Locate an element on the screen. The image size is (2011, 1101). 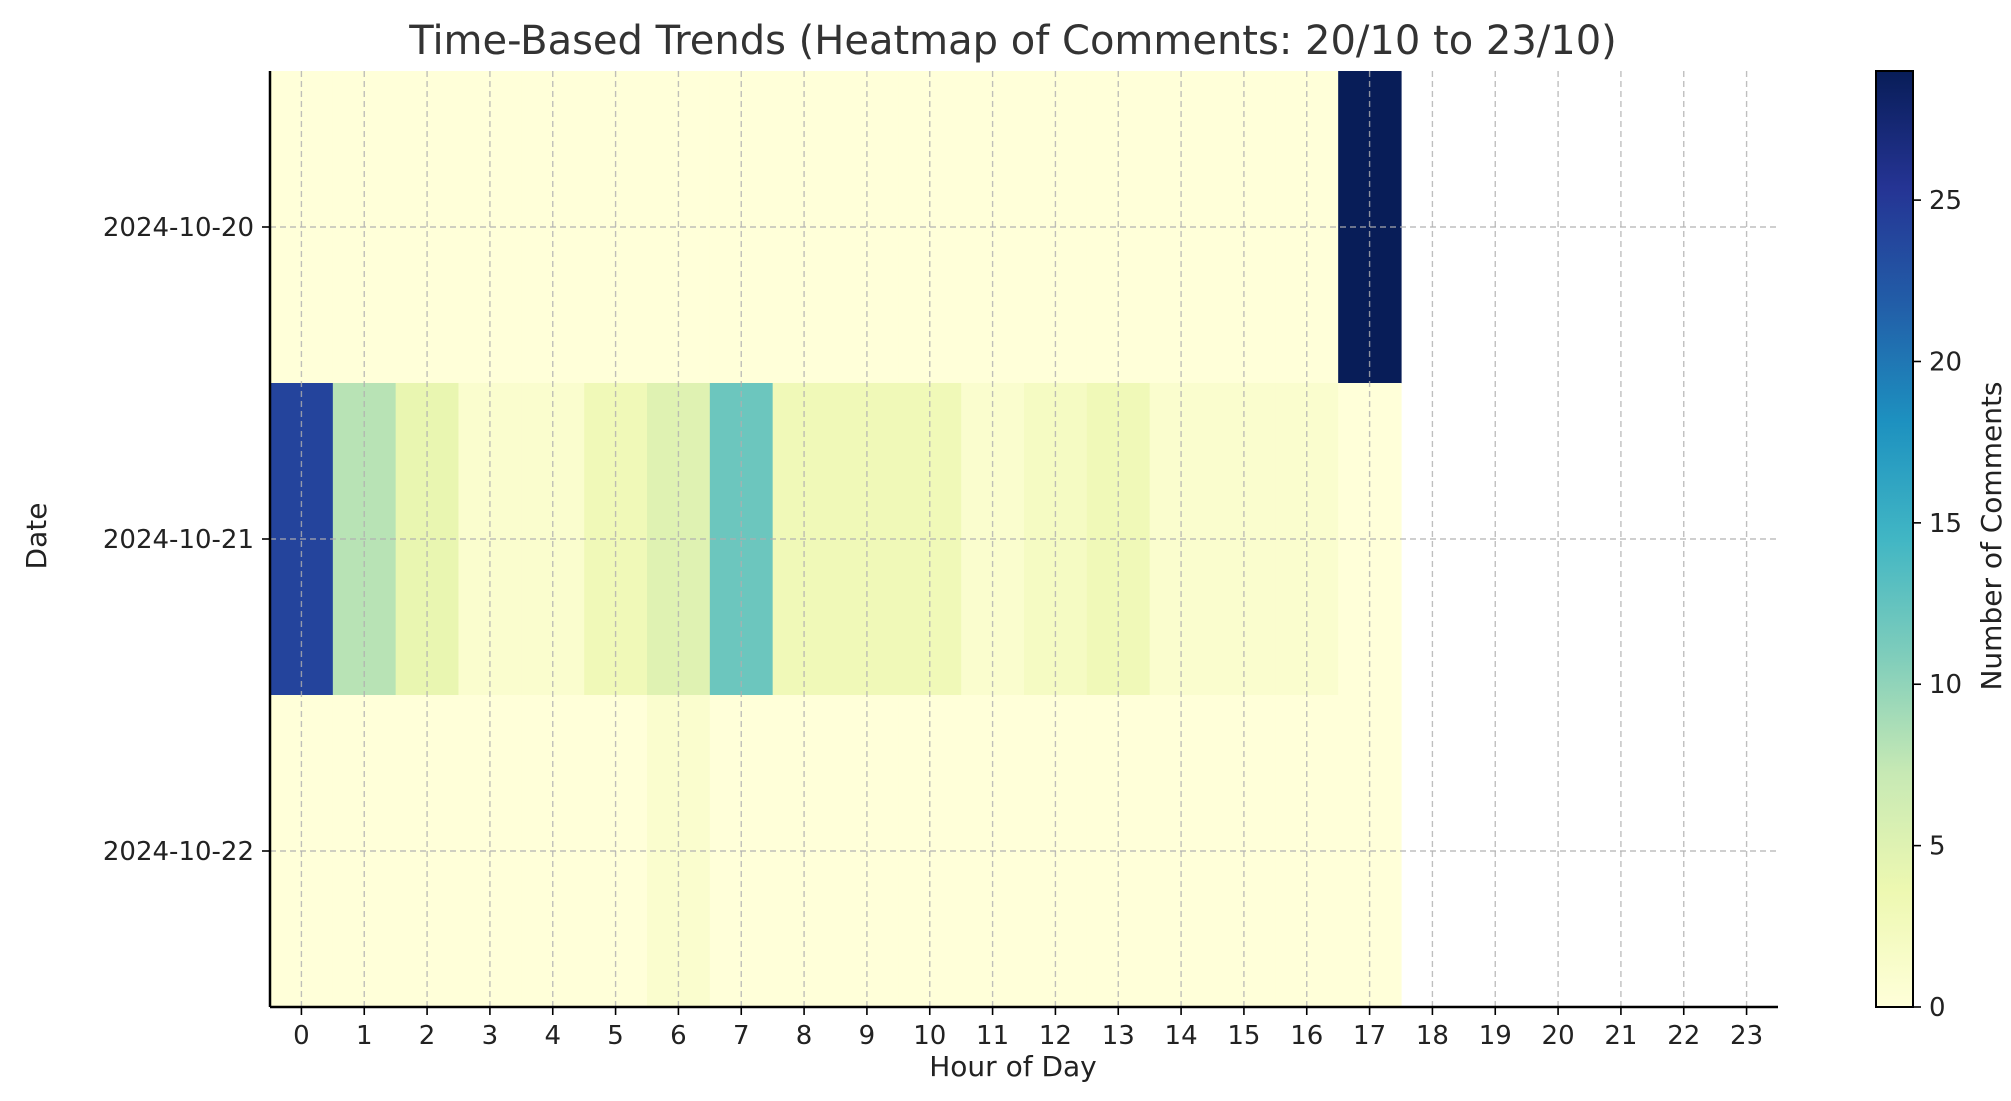
y-axis-ticks: 2024-10-20 2024-10-21 2024-10-22 is located at coordinates (186, 540).